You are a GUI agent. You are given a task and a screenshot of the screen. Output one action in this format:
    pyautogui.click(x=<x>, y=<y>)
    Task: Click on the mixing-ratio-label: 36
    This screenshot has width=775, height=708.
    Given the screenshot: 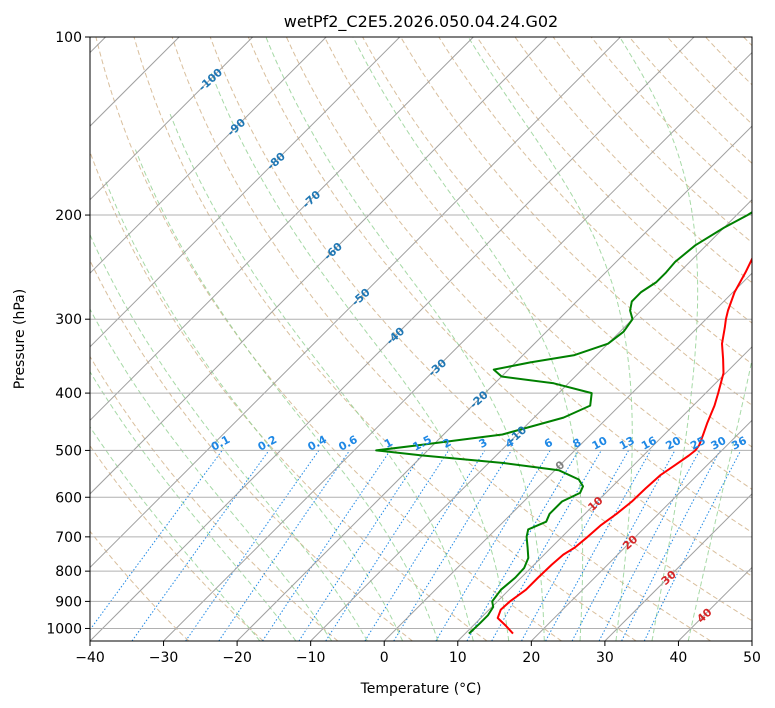 What is the action you would take?
    pyautogui.click(x=739, y=443)
    